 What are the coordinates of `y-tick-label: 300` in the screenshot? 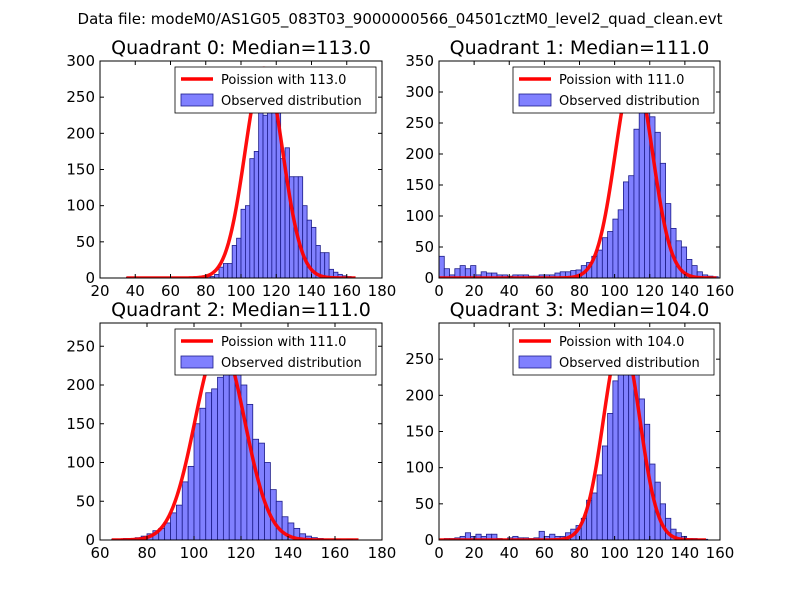 It's located at (419, 92).